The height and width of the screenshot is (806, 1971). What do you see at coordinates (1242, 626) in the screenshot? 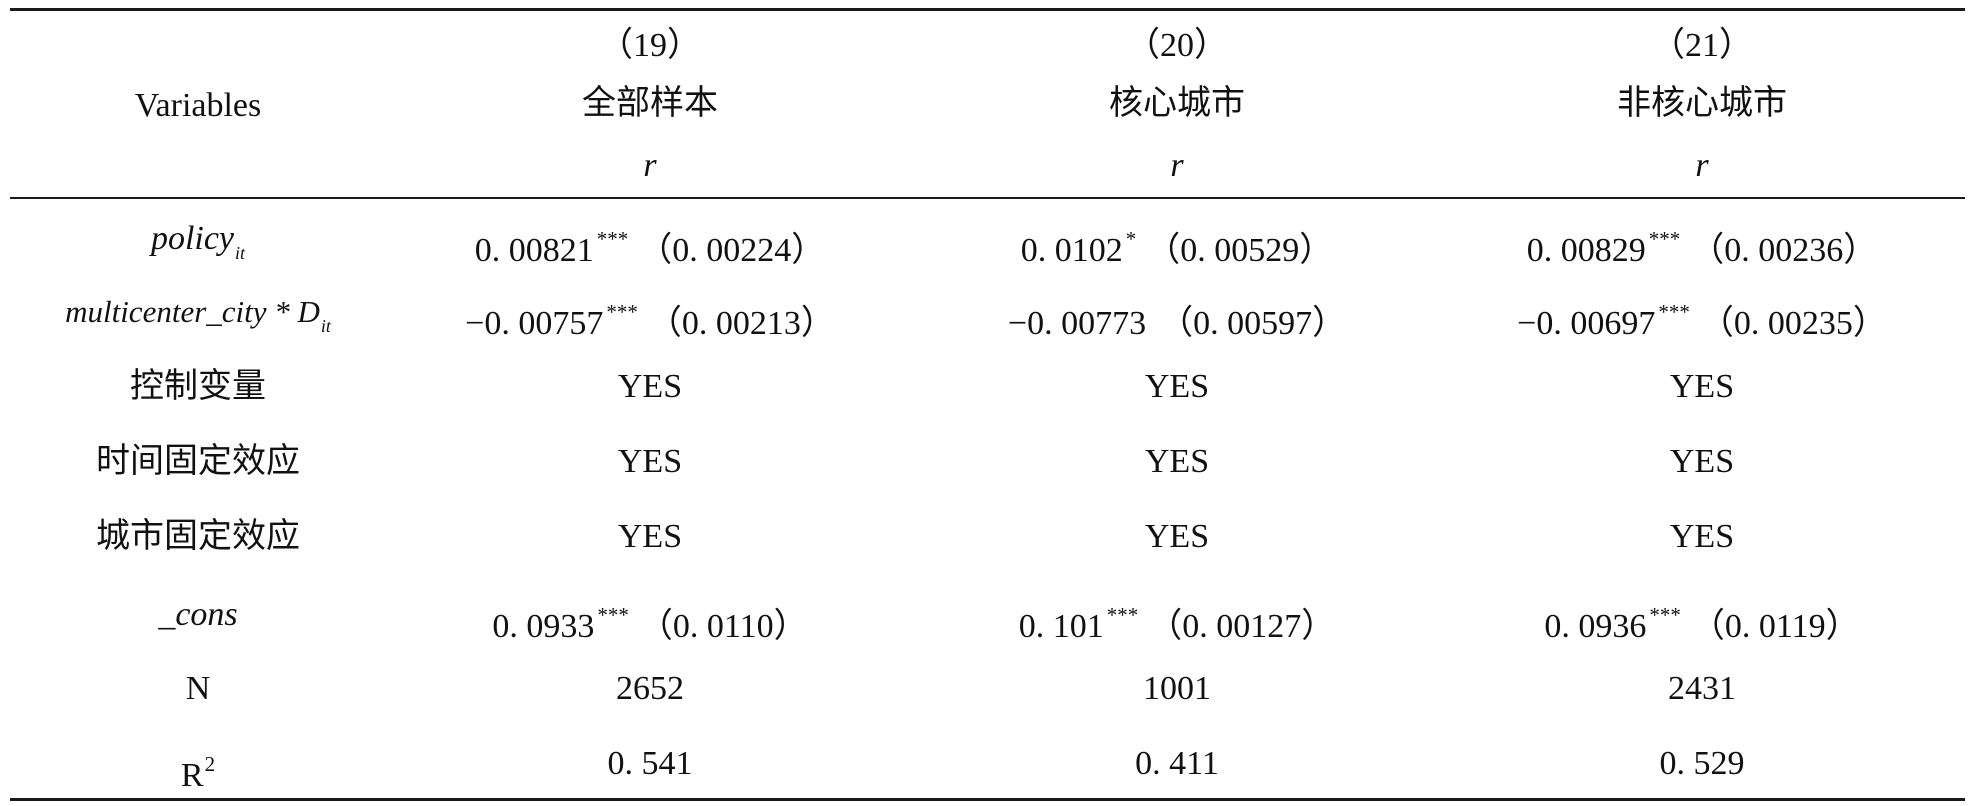
I see `standard-error: （0. 00127）` at bounding box center [1242, 626].